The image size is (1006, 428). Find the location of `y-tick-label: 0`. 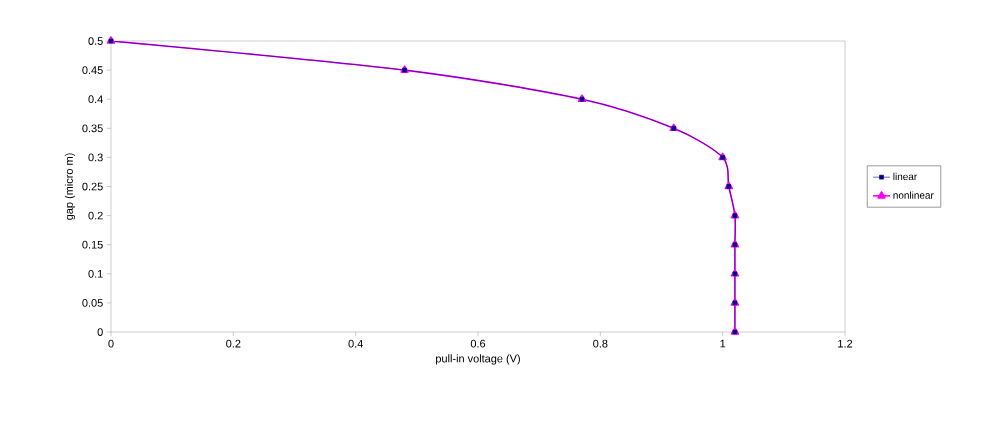

y-tick-label: 0 is located at coordinates (100, 332).